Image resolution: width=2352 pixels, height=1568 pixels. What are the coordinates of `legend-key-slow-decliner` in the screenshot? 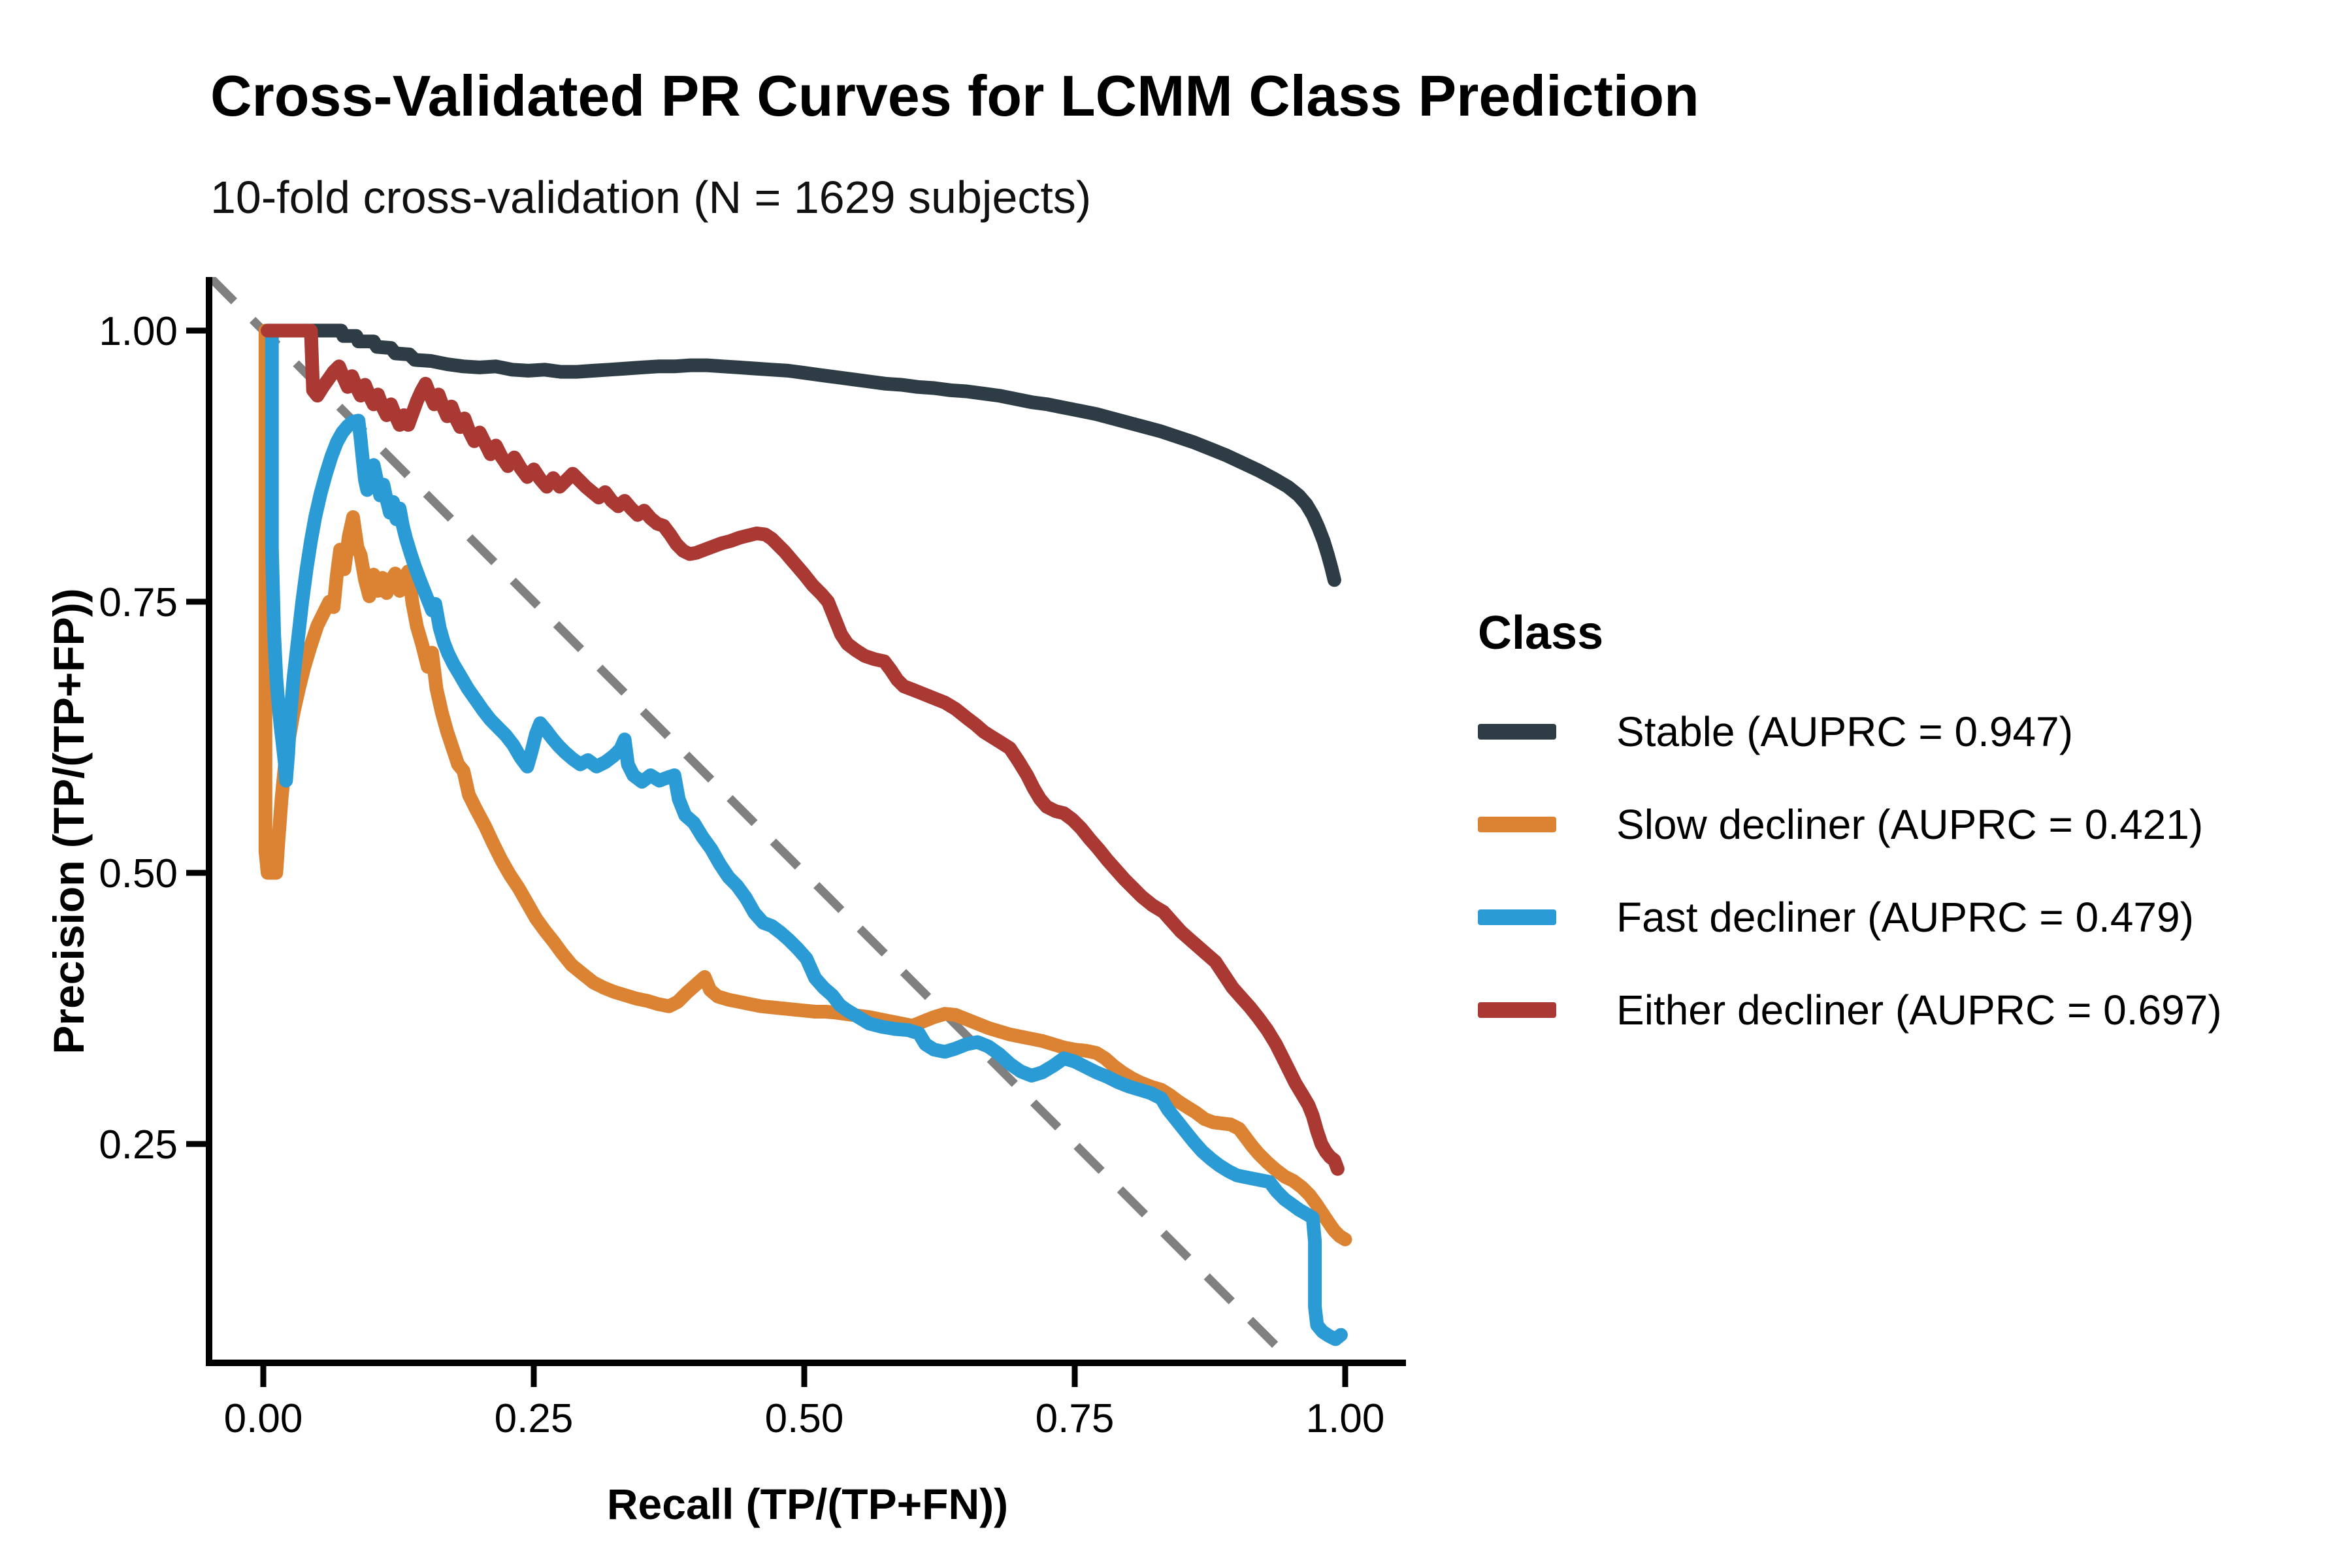 It's located at (1517, 824).